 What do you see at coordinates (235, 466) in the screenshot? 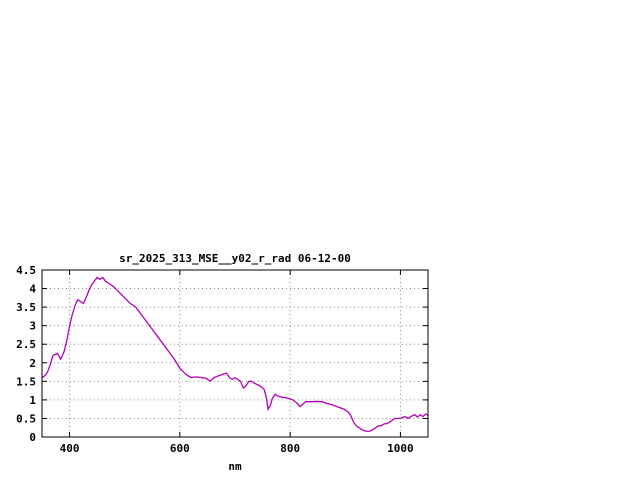
I see `x-axis-label: nm` at bounding box center [235, 466].